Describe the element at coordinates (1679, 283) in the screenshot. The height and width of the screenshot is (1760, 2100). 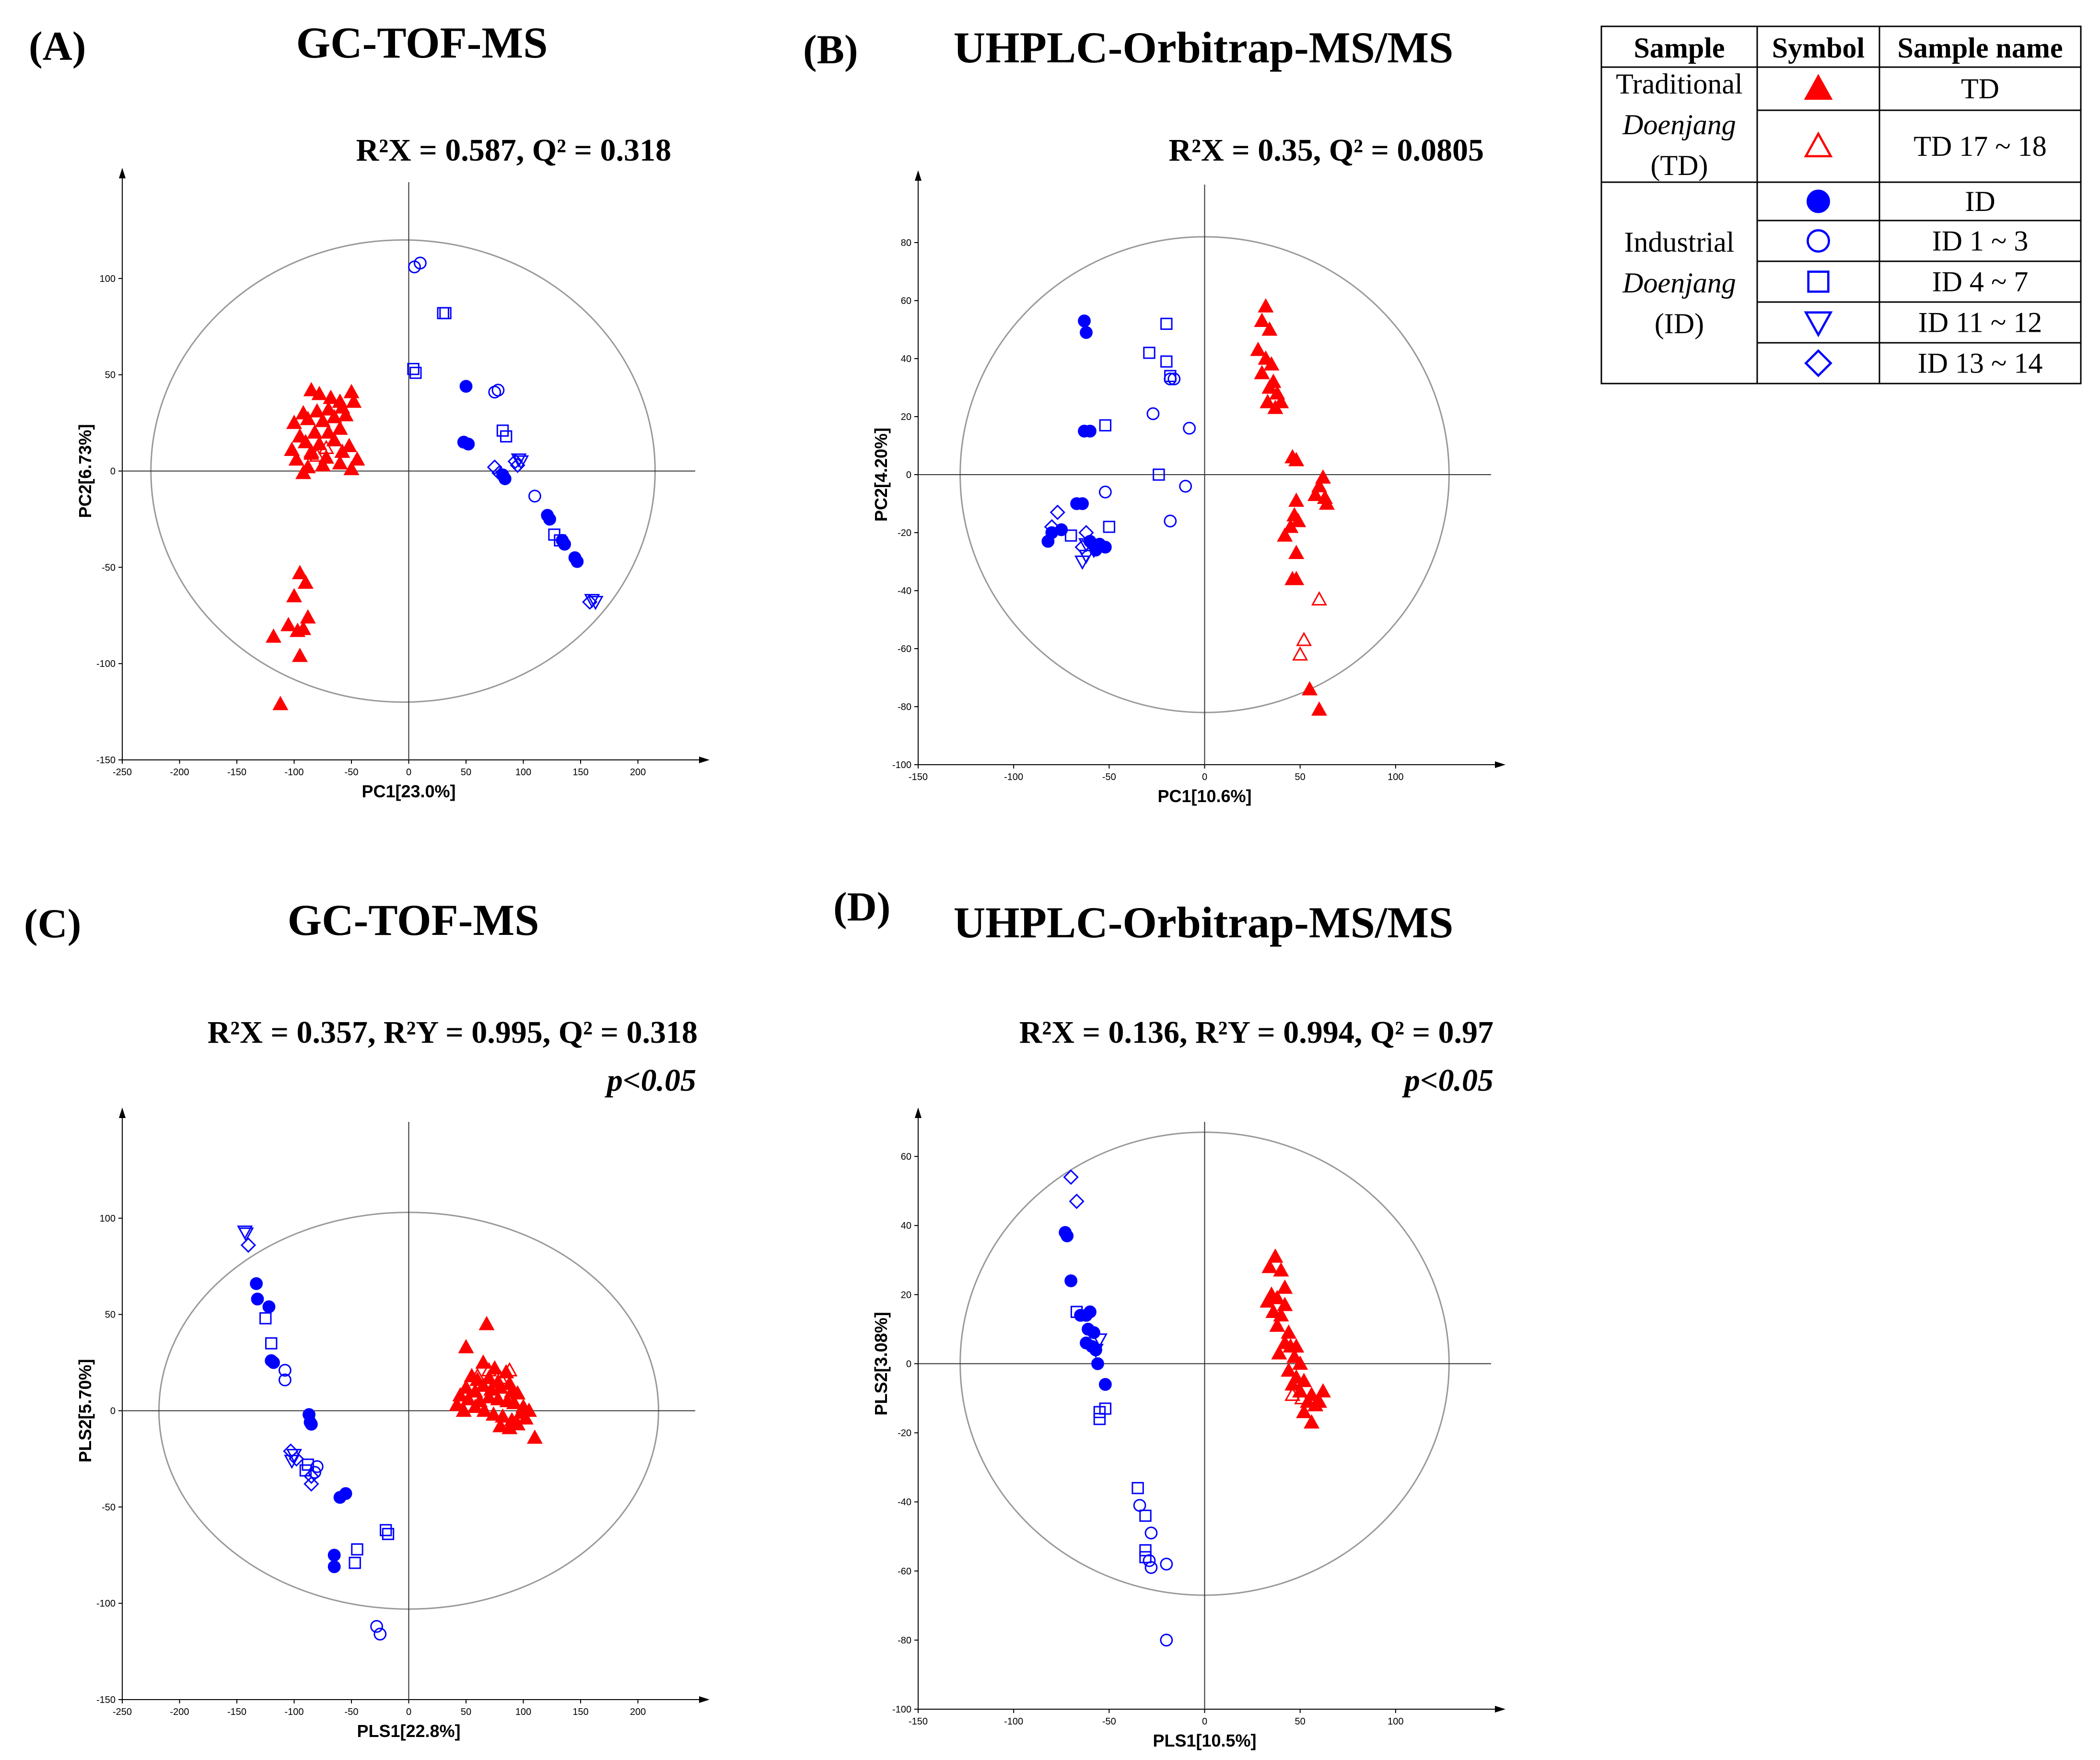
I see `legend-group-label: Doenjang` at that location.